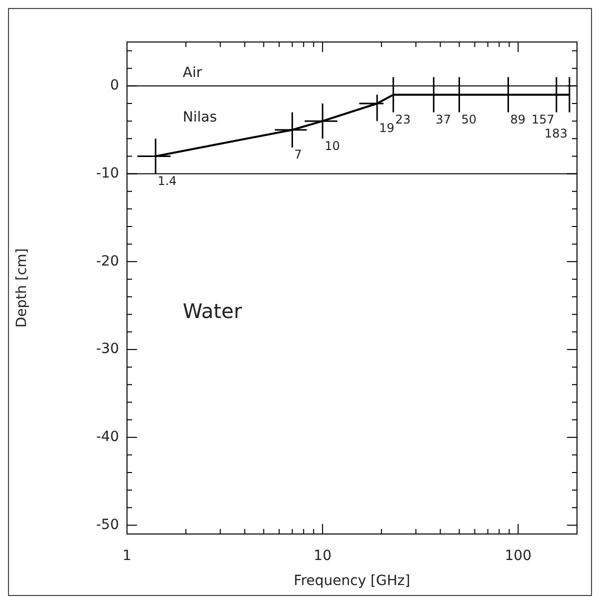 This screenshot has height=604, width=600. I want to click on y-axis-title: Depth [cm], so click(22, 288).